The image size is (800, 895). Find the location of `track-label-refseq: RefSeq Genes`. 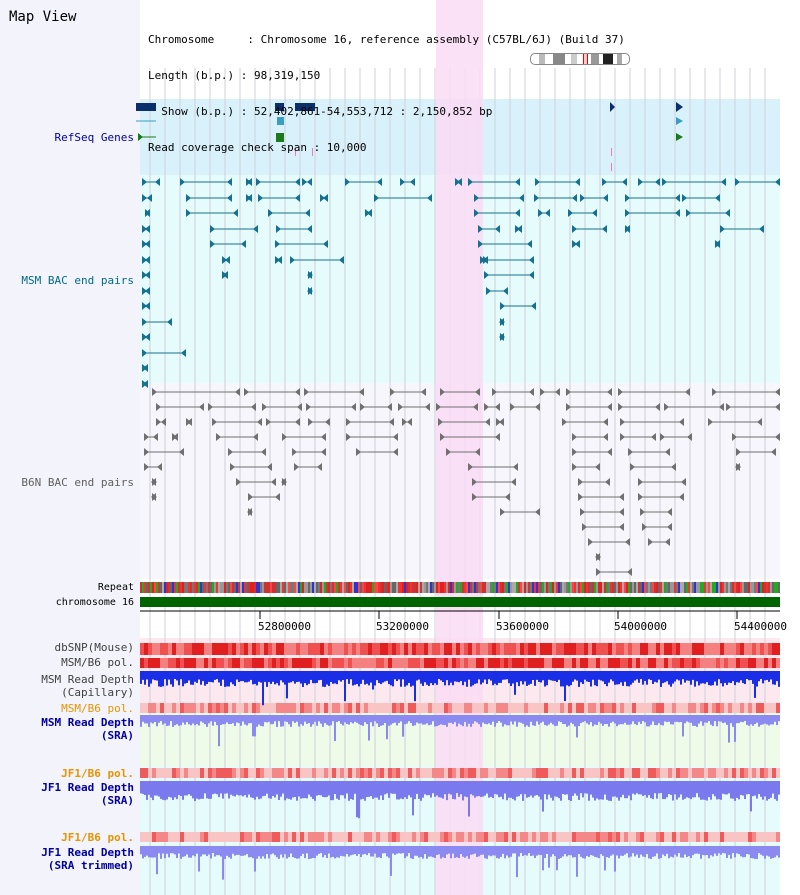

track-label-refseq: RefSeq Genes is located at coordinates (94, 137).